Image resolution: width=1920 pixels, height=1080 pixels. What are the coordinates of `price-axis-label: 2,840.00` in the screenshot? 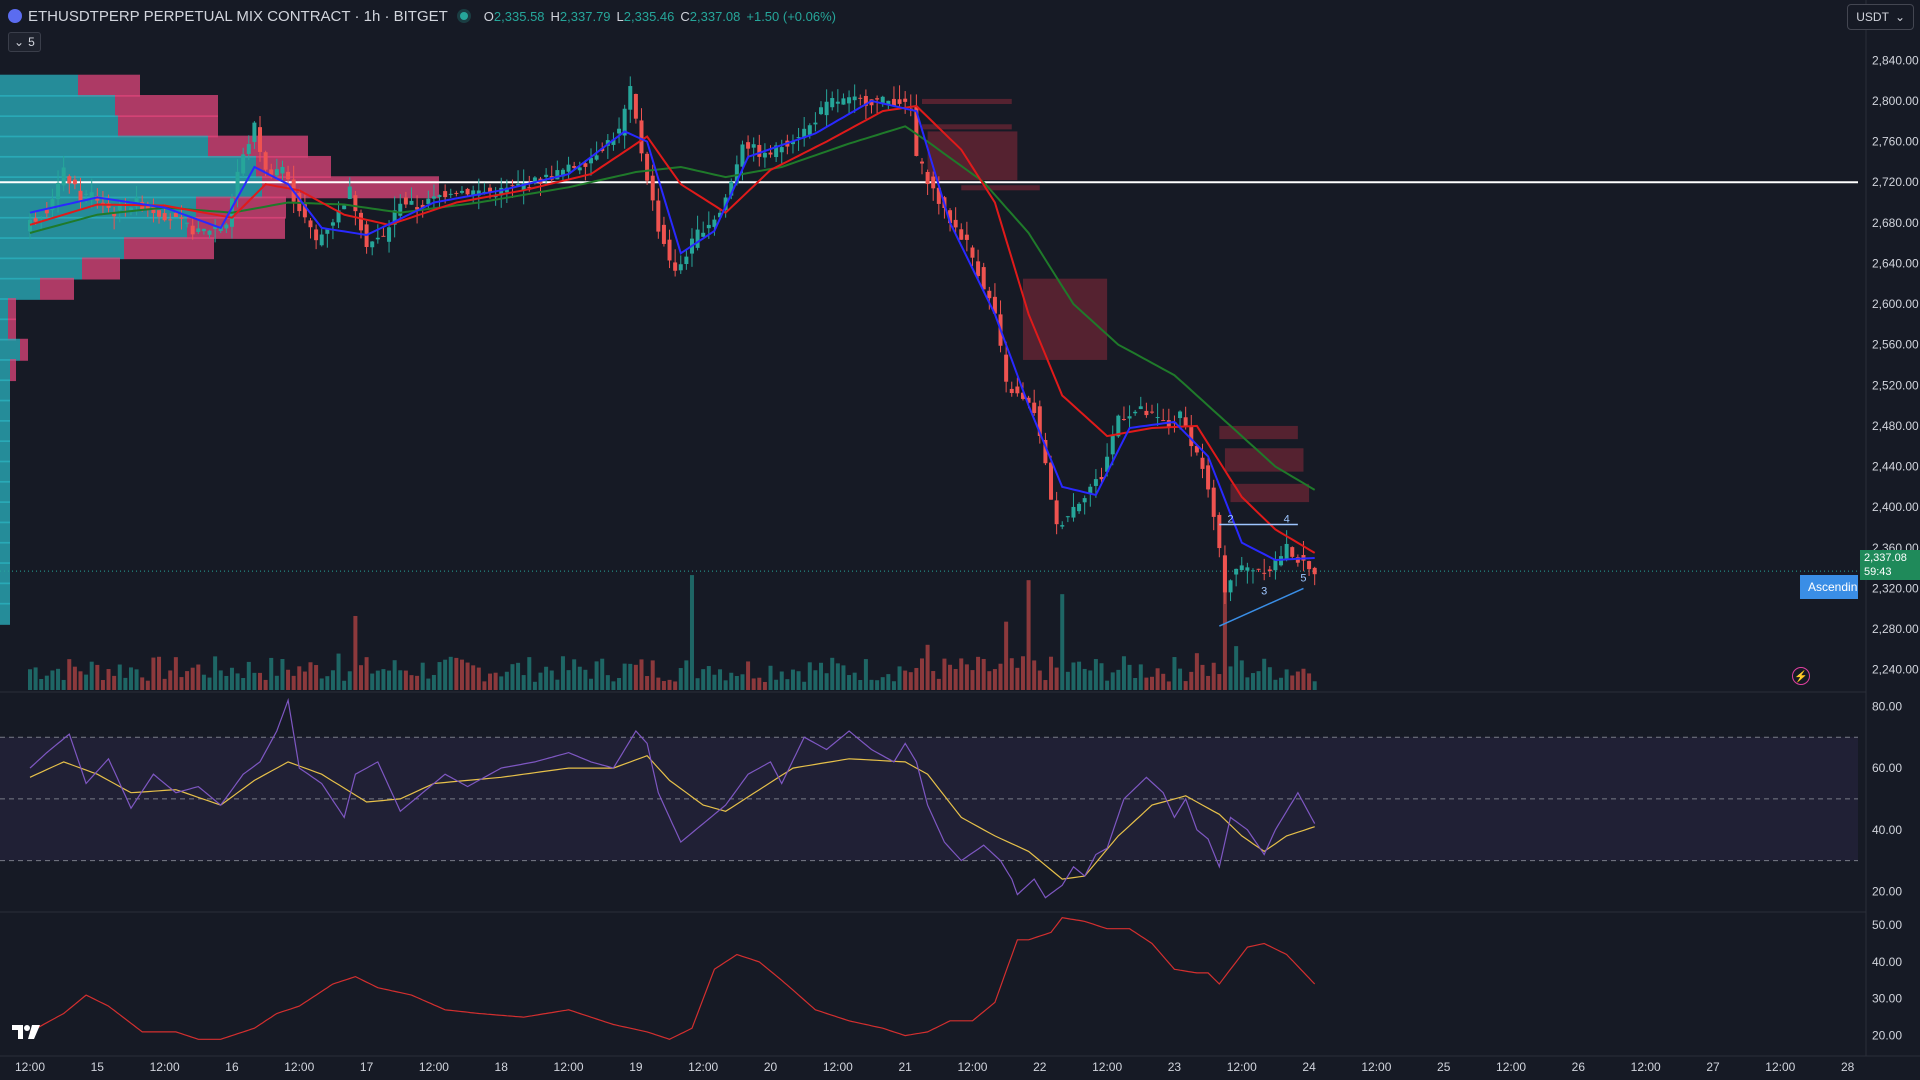 It's located at (1895, 60).